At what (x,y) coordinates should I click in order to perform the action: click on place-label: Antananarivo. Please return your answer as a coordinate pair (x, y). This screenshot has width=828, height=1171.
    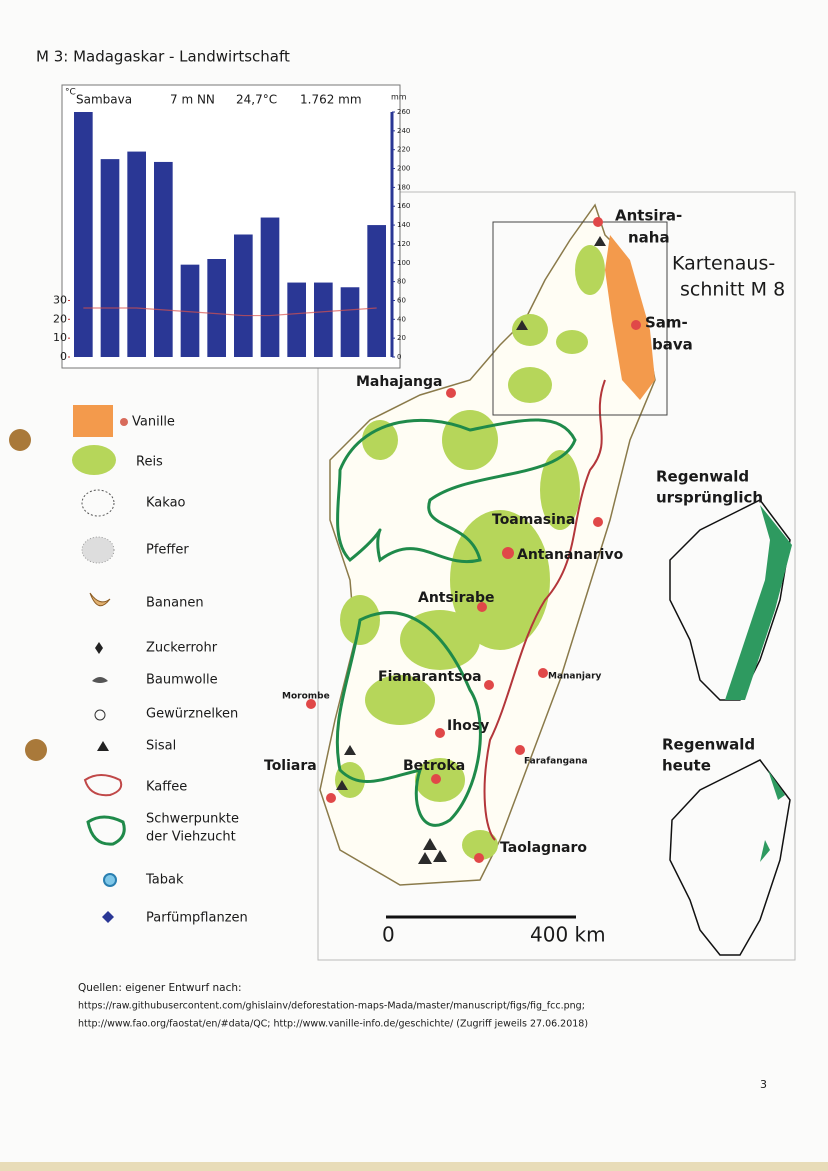
    Looking at the image, I should click on (570, 555).